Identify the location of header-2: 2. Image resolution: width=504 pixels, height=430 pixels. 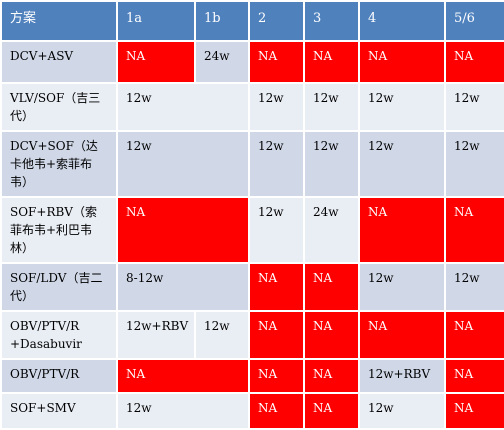
(276, 21).